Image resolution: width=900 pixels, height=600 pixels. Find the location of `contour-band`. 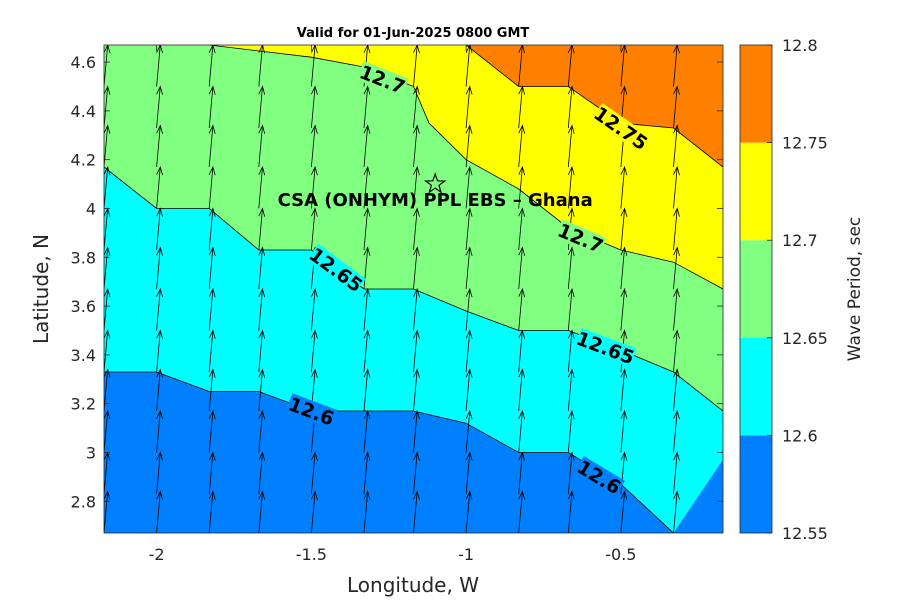

contour-band is located at coordinates (594, 106).